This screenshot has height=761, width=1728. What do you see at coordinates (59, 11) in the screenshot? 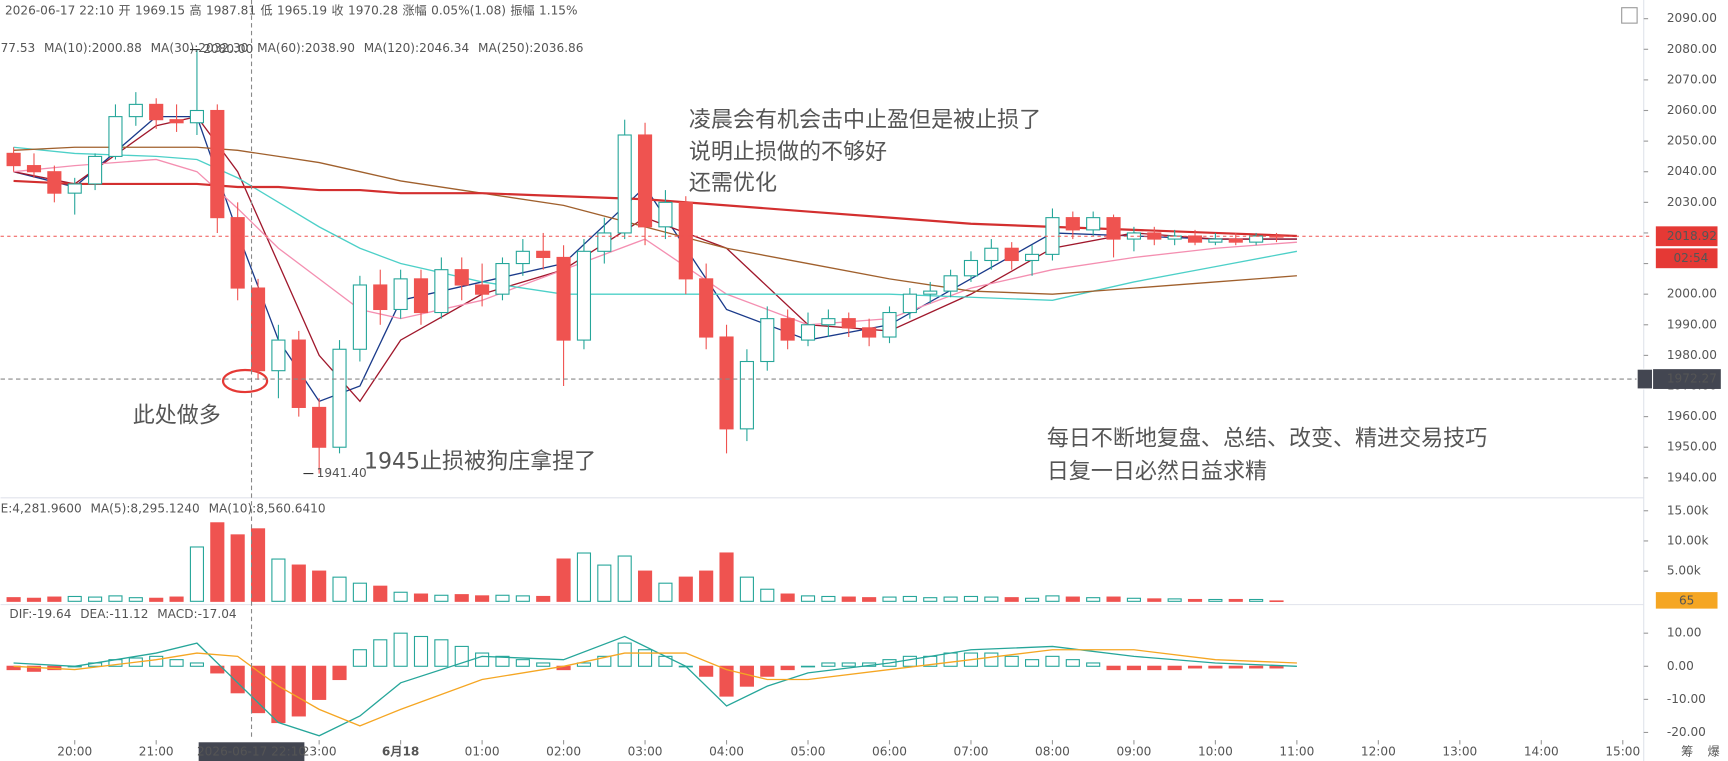
I see `legend-item: 2026-06-17 22:10` at bounding box center [59, 11].